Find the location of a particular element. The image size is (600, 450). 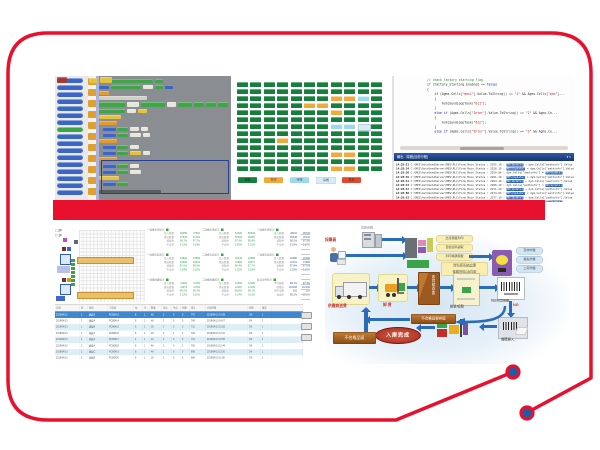

log-panel-title: 輸出 - 除錯(目前行程) is located at coordinates (413, 157).